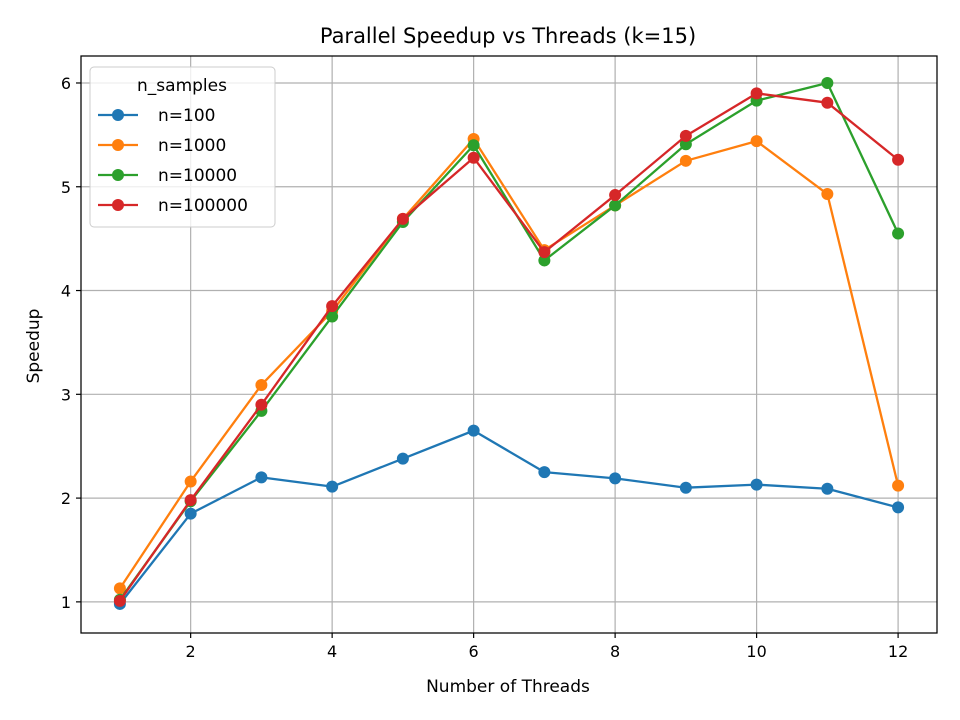 The width and height of the screenshot is (960, 720). What do you see at coordinates (66, 291) in the screenshot?
I see `y-tick-label: 4` at bounding box center [66, 291].